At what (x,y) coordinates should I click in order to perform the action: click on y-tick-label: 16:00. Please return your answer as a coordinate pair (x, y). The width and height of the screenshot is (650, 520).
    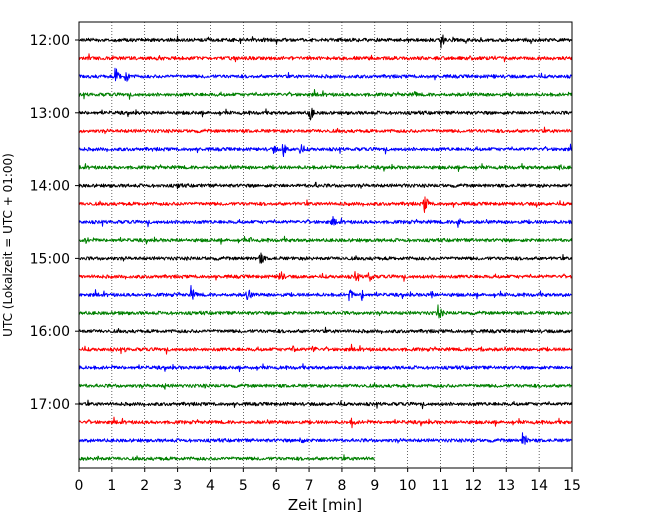
    Looking at the image, I should click on (50, 332).